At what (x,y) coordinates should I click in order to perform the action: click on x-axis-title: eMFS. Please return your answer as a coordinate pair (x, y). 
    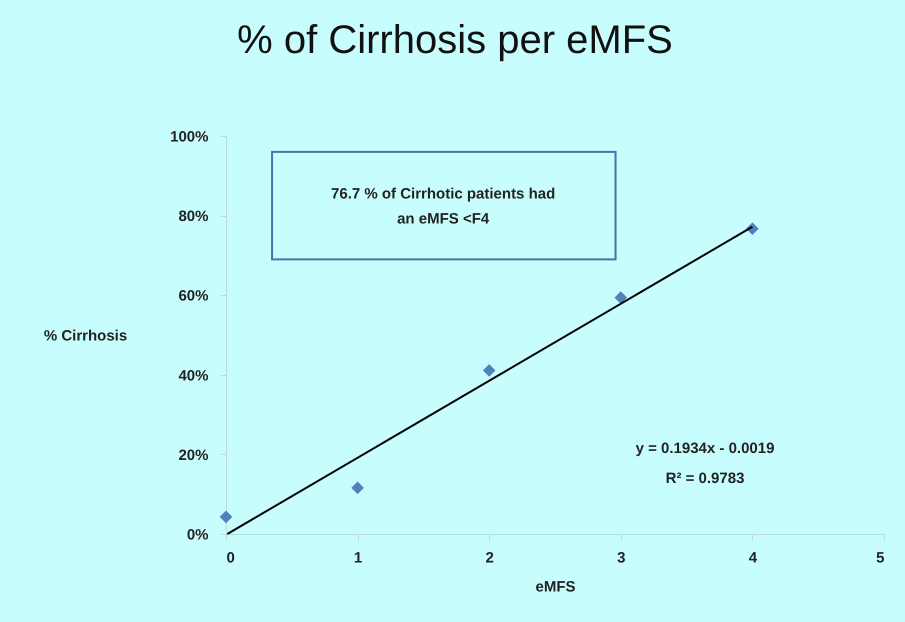
    Looking at the image, I should click on (555, 587).